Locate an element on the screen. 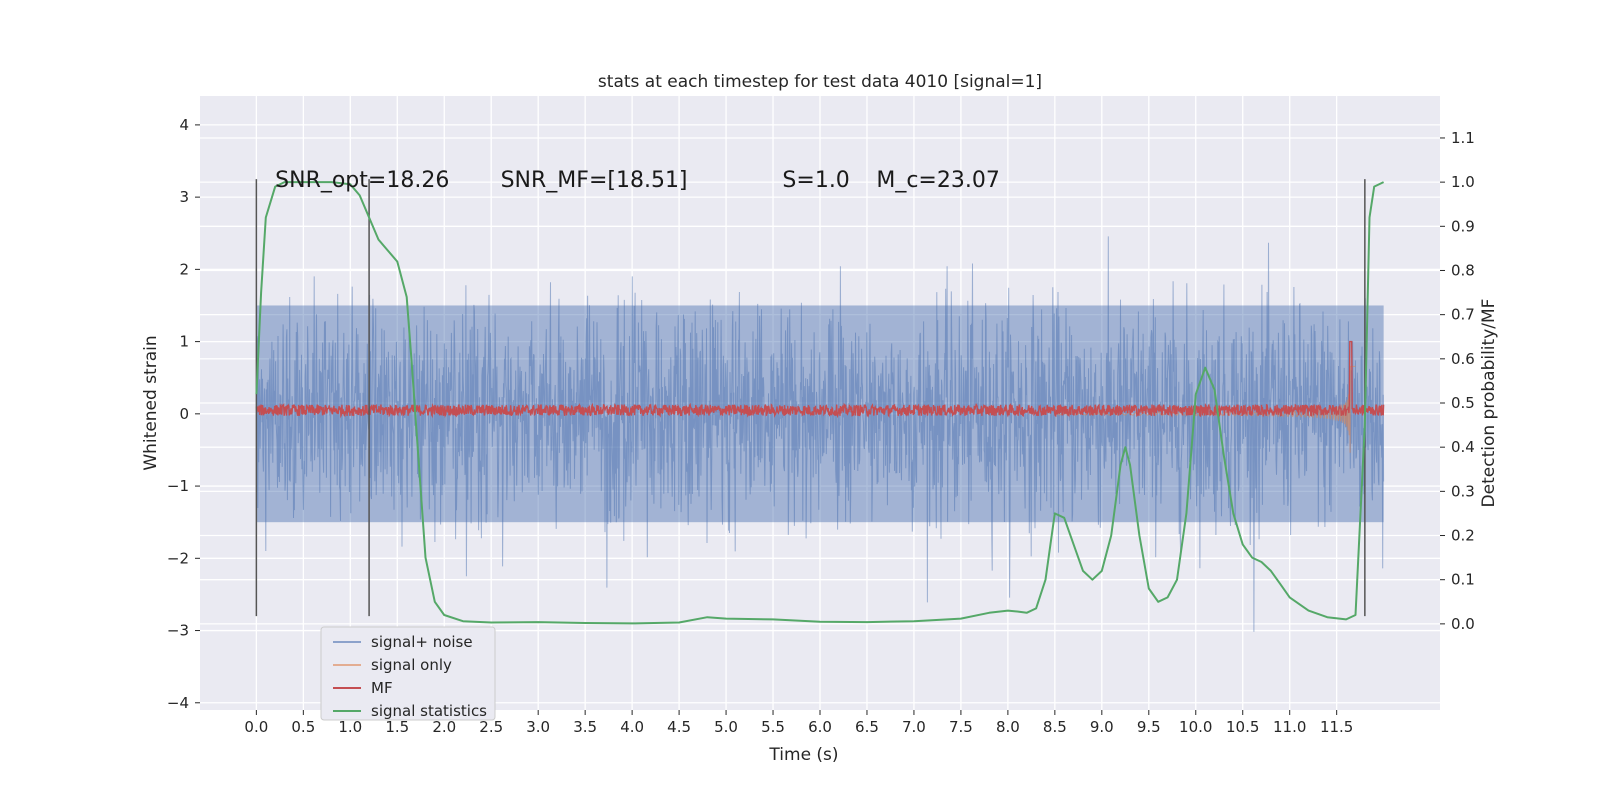 The width and height of the screenshot is (1600, 800). y-right-tick-label: 0.5 is located at coordinates (1463, 403).